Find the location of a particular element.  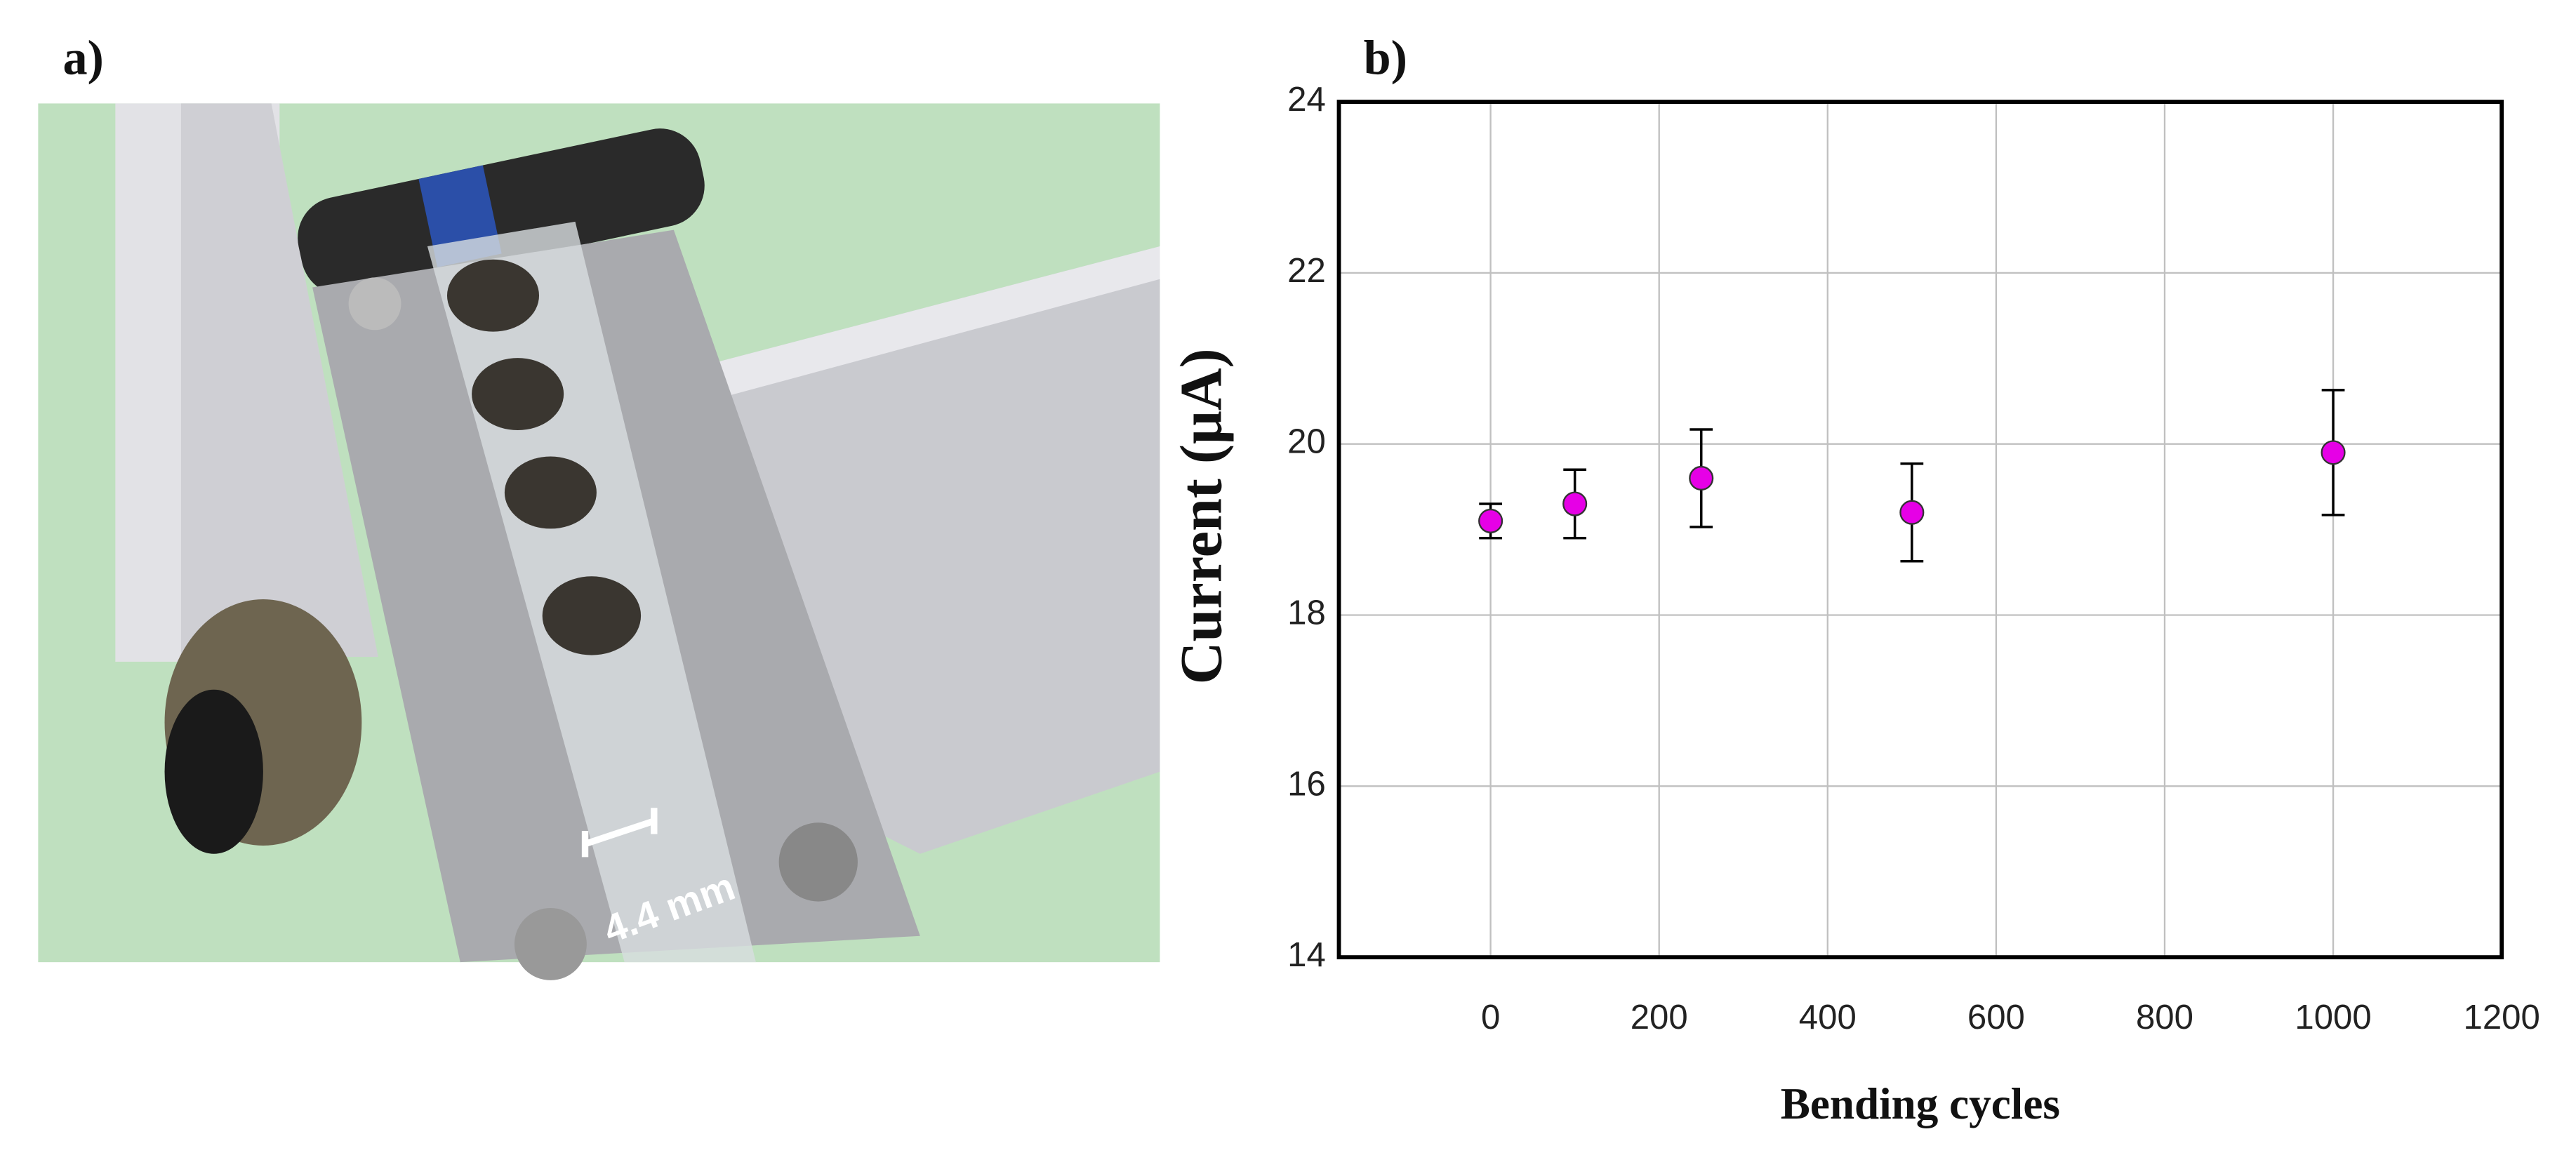

panel-label: b) is located at coordinates (1386, 57).